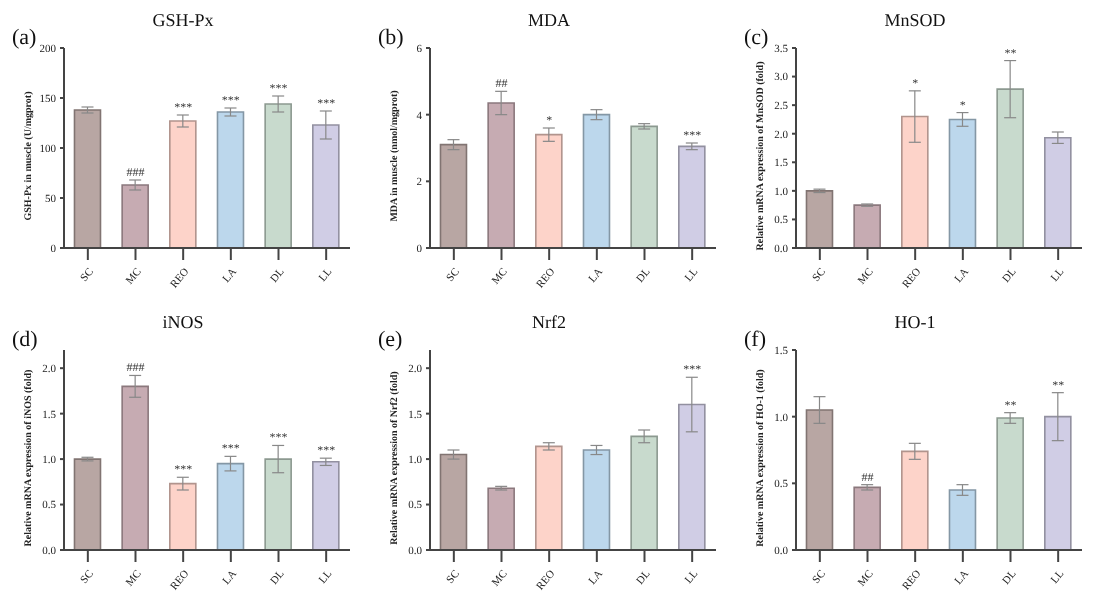 This screenshot has height=606, width=1100. Describe the element at coordinates (183, 322) in the screenshot. I see `chart-title: iNOS` at that location.